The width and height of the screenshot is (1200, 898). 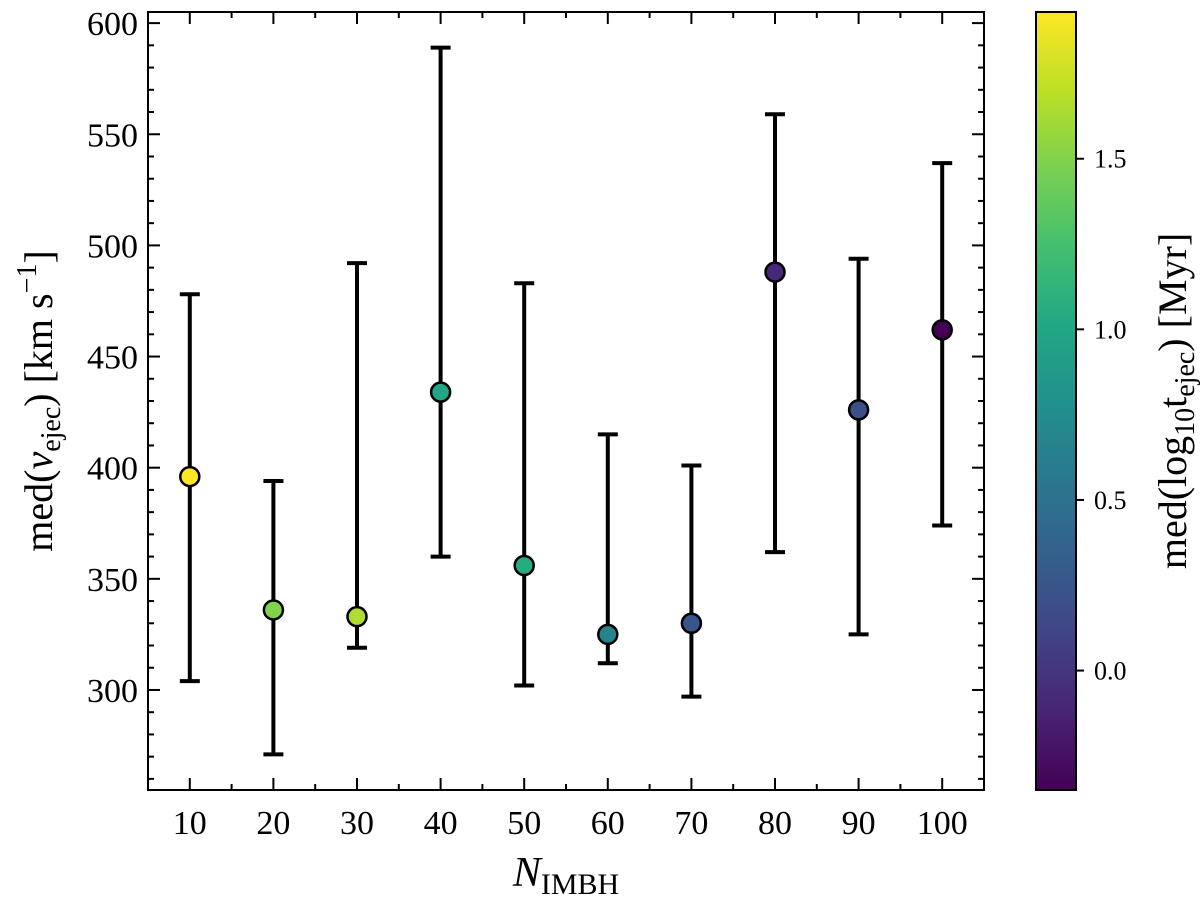 What do you see at coordinates (112, 135) in the screenshot?
I see `y-tick-label: 550` at bounding box center [112, 135].